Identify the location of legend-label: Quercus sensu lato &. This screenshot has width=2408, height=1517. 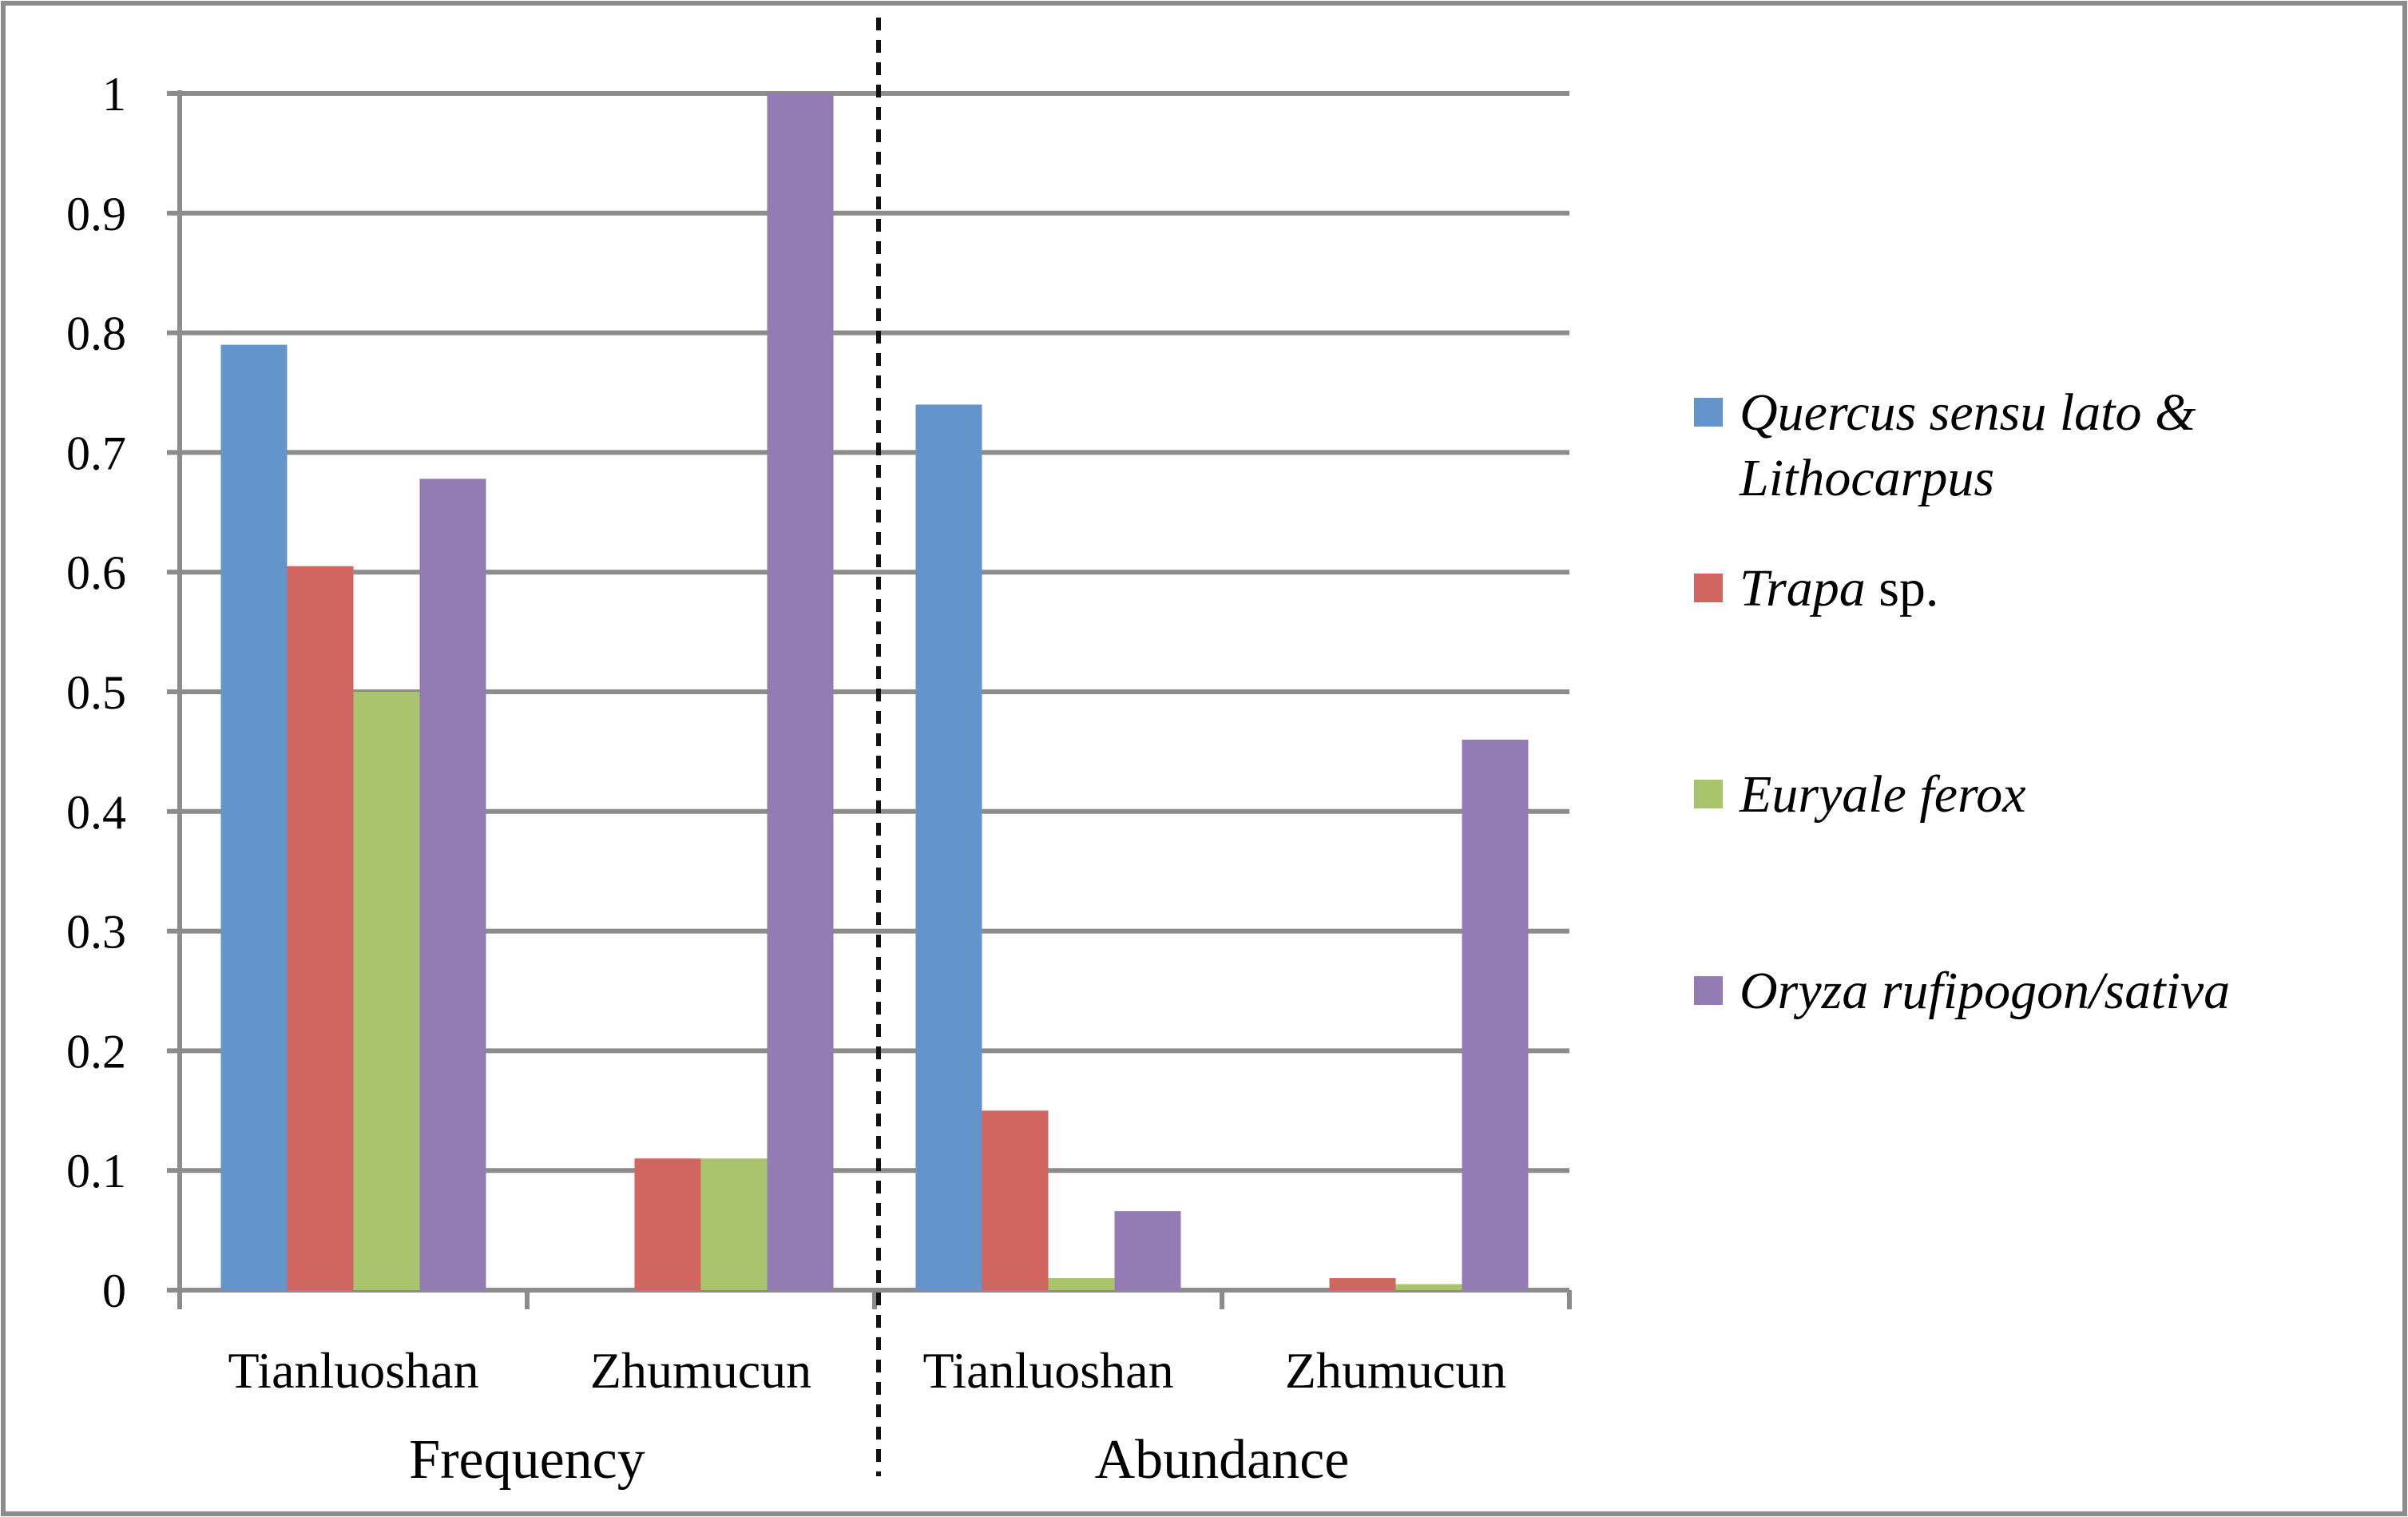
(1968, 412).